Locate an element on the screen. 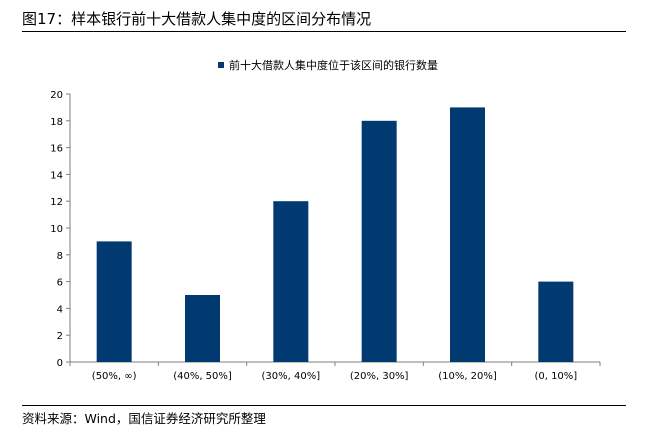  source-note: 资料来源：Wind，国信证券经济研究所整理 is located at coordinates (144, 418).